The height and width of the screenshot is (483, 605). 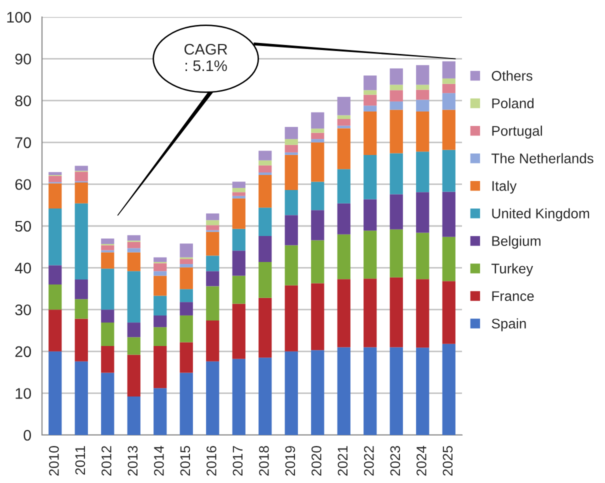 I want to click on x-tick-label: 2014, so click(x=159, y=461).